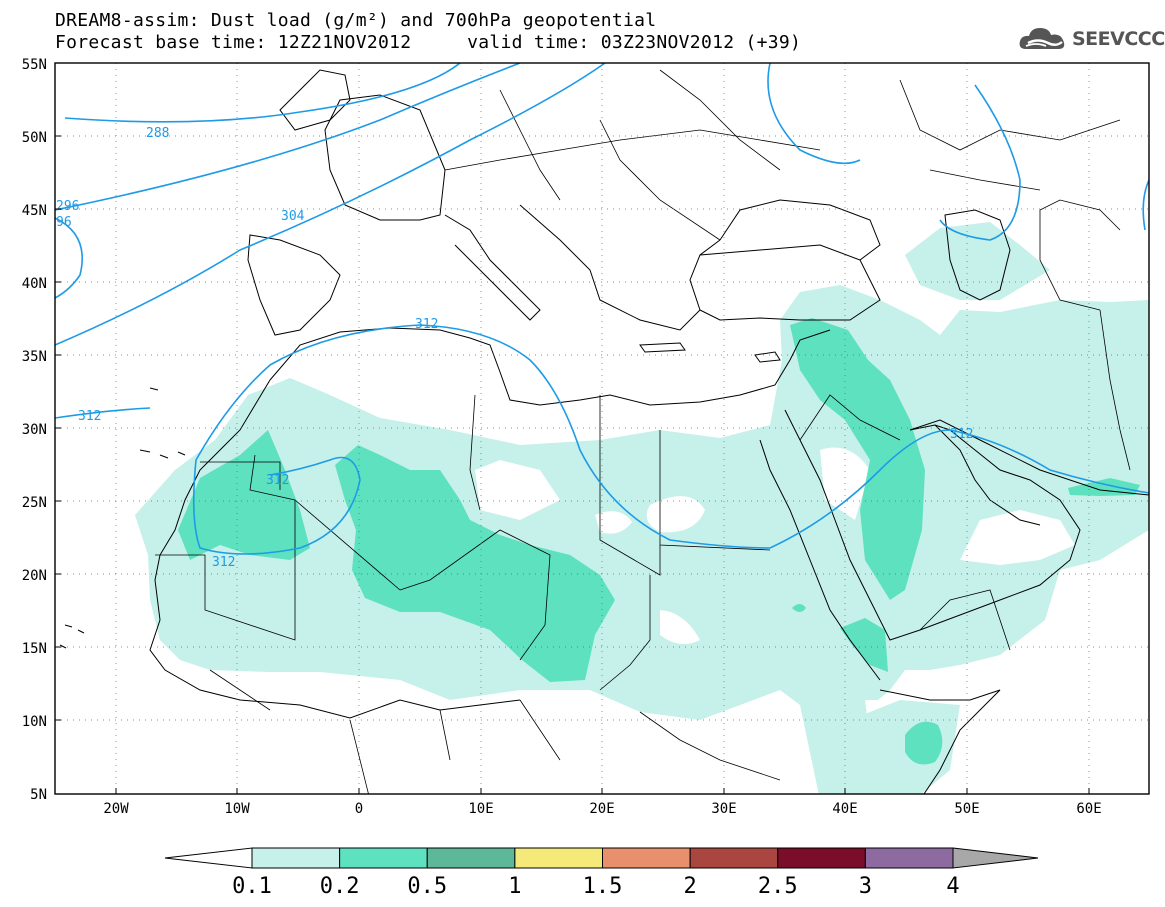 The image size is (1165, 907). Describe the element at coordinates (995, 858) in the screenshot. I see `colorbar-over-arrow` at that location.